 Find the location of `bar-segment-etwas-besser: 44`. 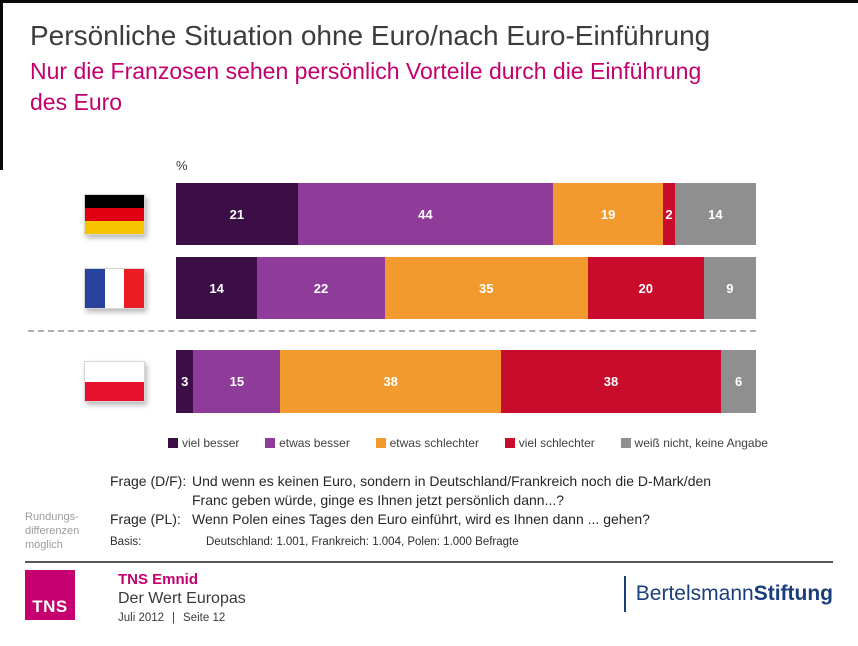

bar-segment-etwas-besser: 44 is located at coordinates (425, 214).